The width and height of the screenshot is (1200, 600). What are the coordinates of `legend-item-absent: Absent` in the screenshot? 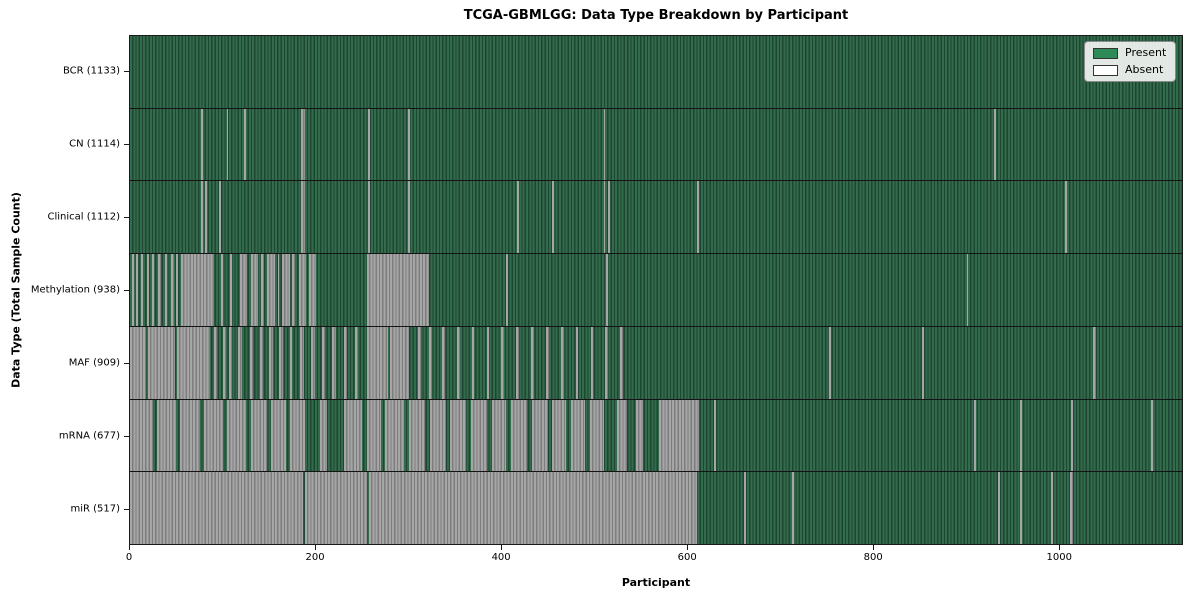 It's located at (1130, 70).